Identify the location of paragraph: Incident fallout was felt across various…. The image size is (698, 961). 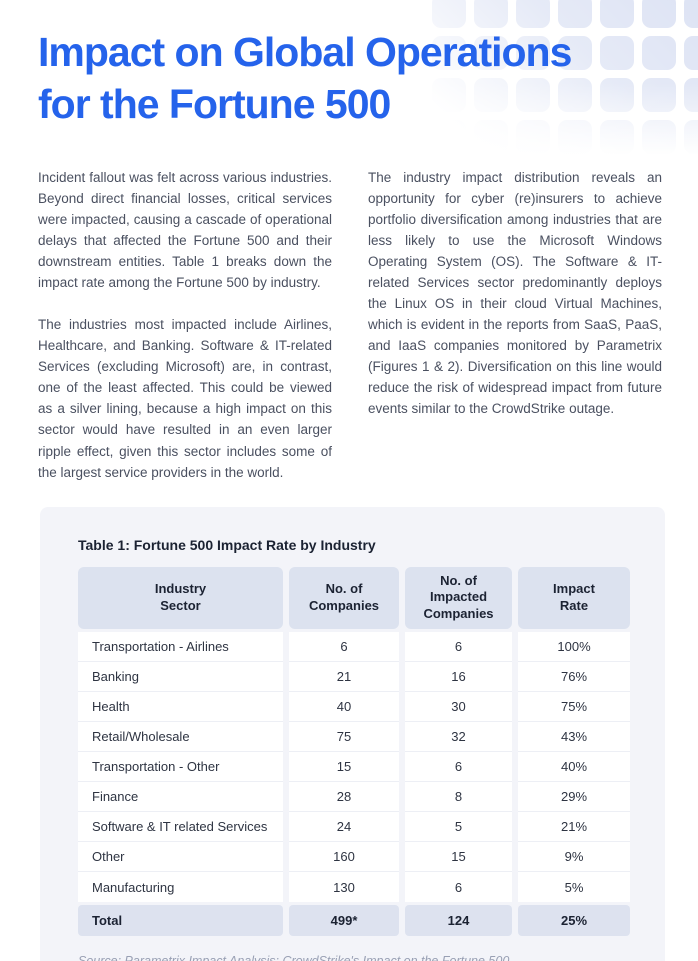
(185, 230).